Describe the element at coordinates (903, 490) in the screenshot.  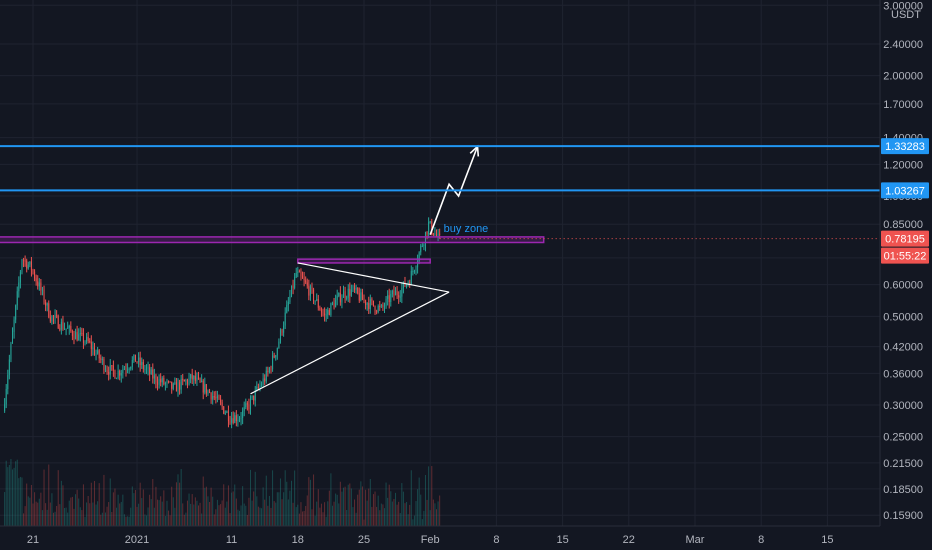
I see `y-tick-label-16: 0.18500` at that location.